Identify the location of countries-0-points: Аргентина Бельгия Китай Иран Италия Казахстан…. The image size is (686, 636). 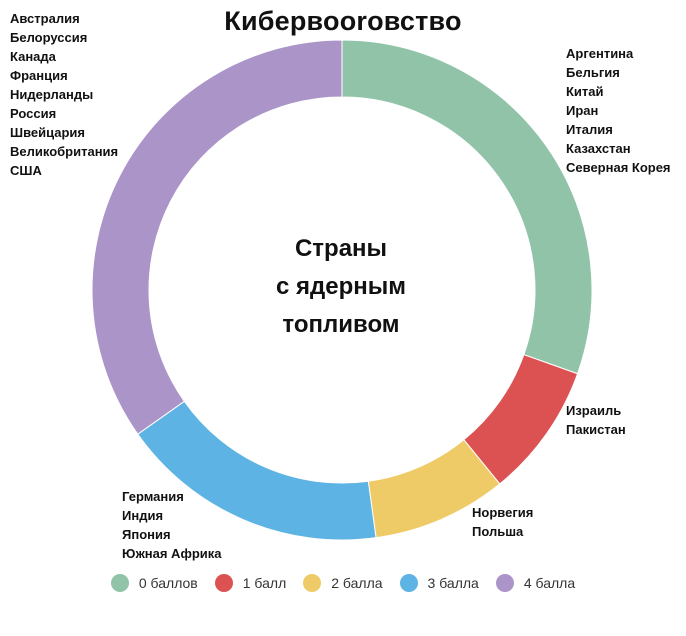
(618, 110).